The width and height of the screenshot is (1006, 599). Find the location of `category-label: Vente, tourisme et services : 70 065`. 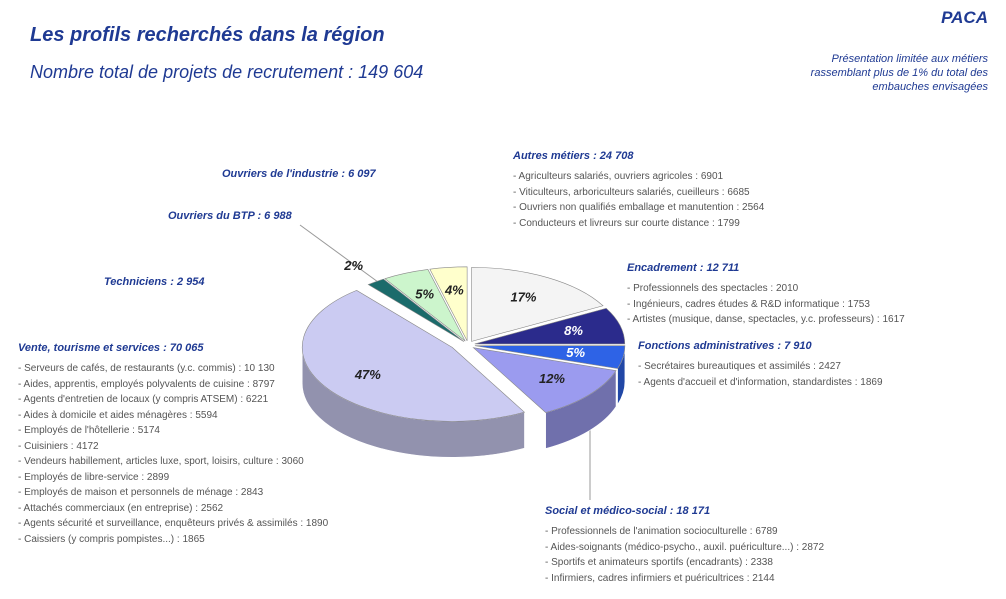

category-label: Vente, tourisme et services : 70 065 is located at coordinates (111, 348).